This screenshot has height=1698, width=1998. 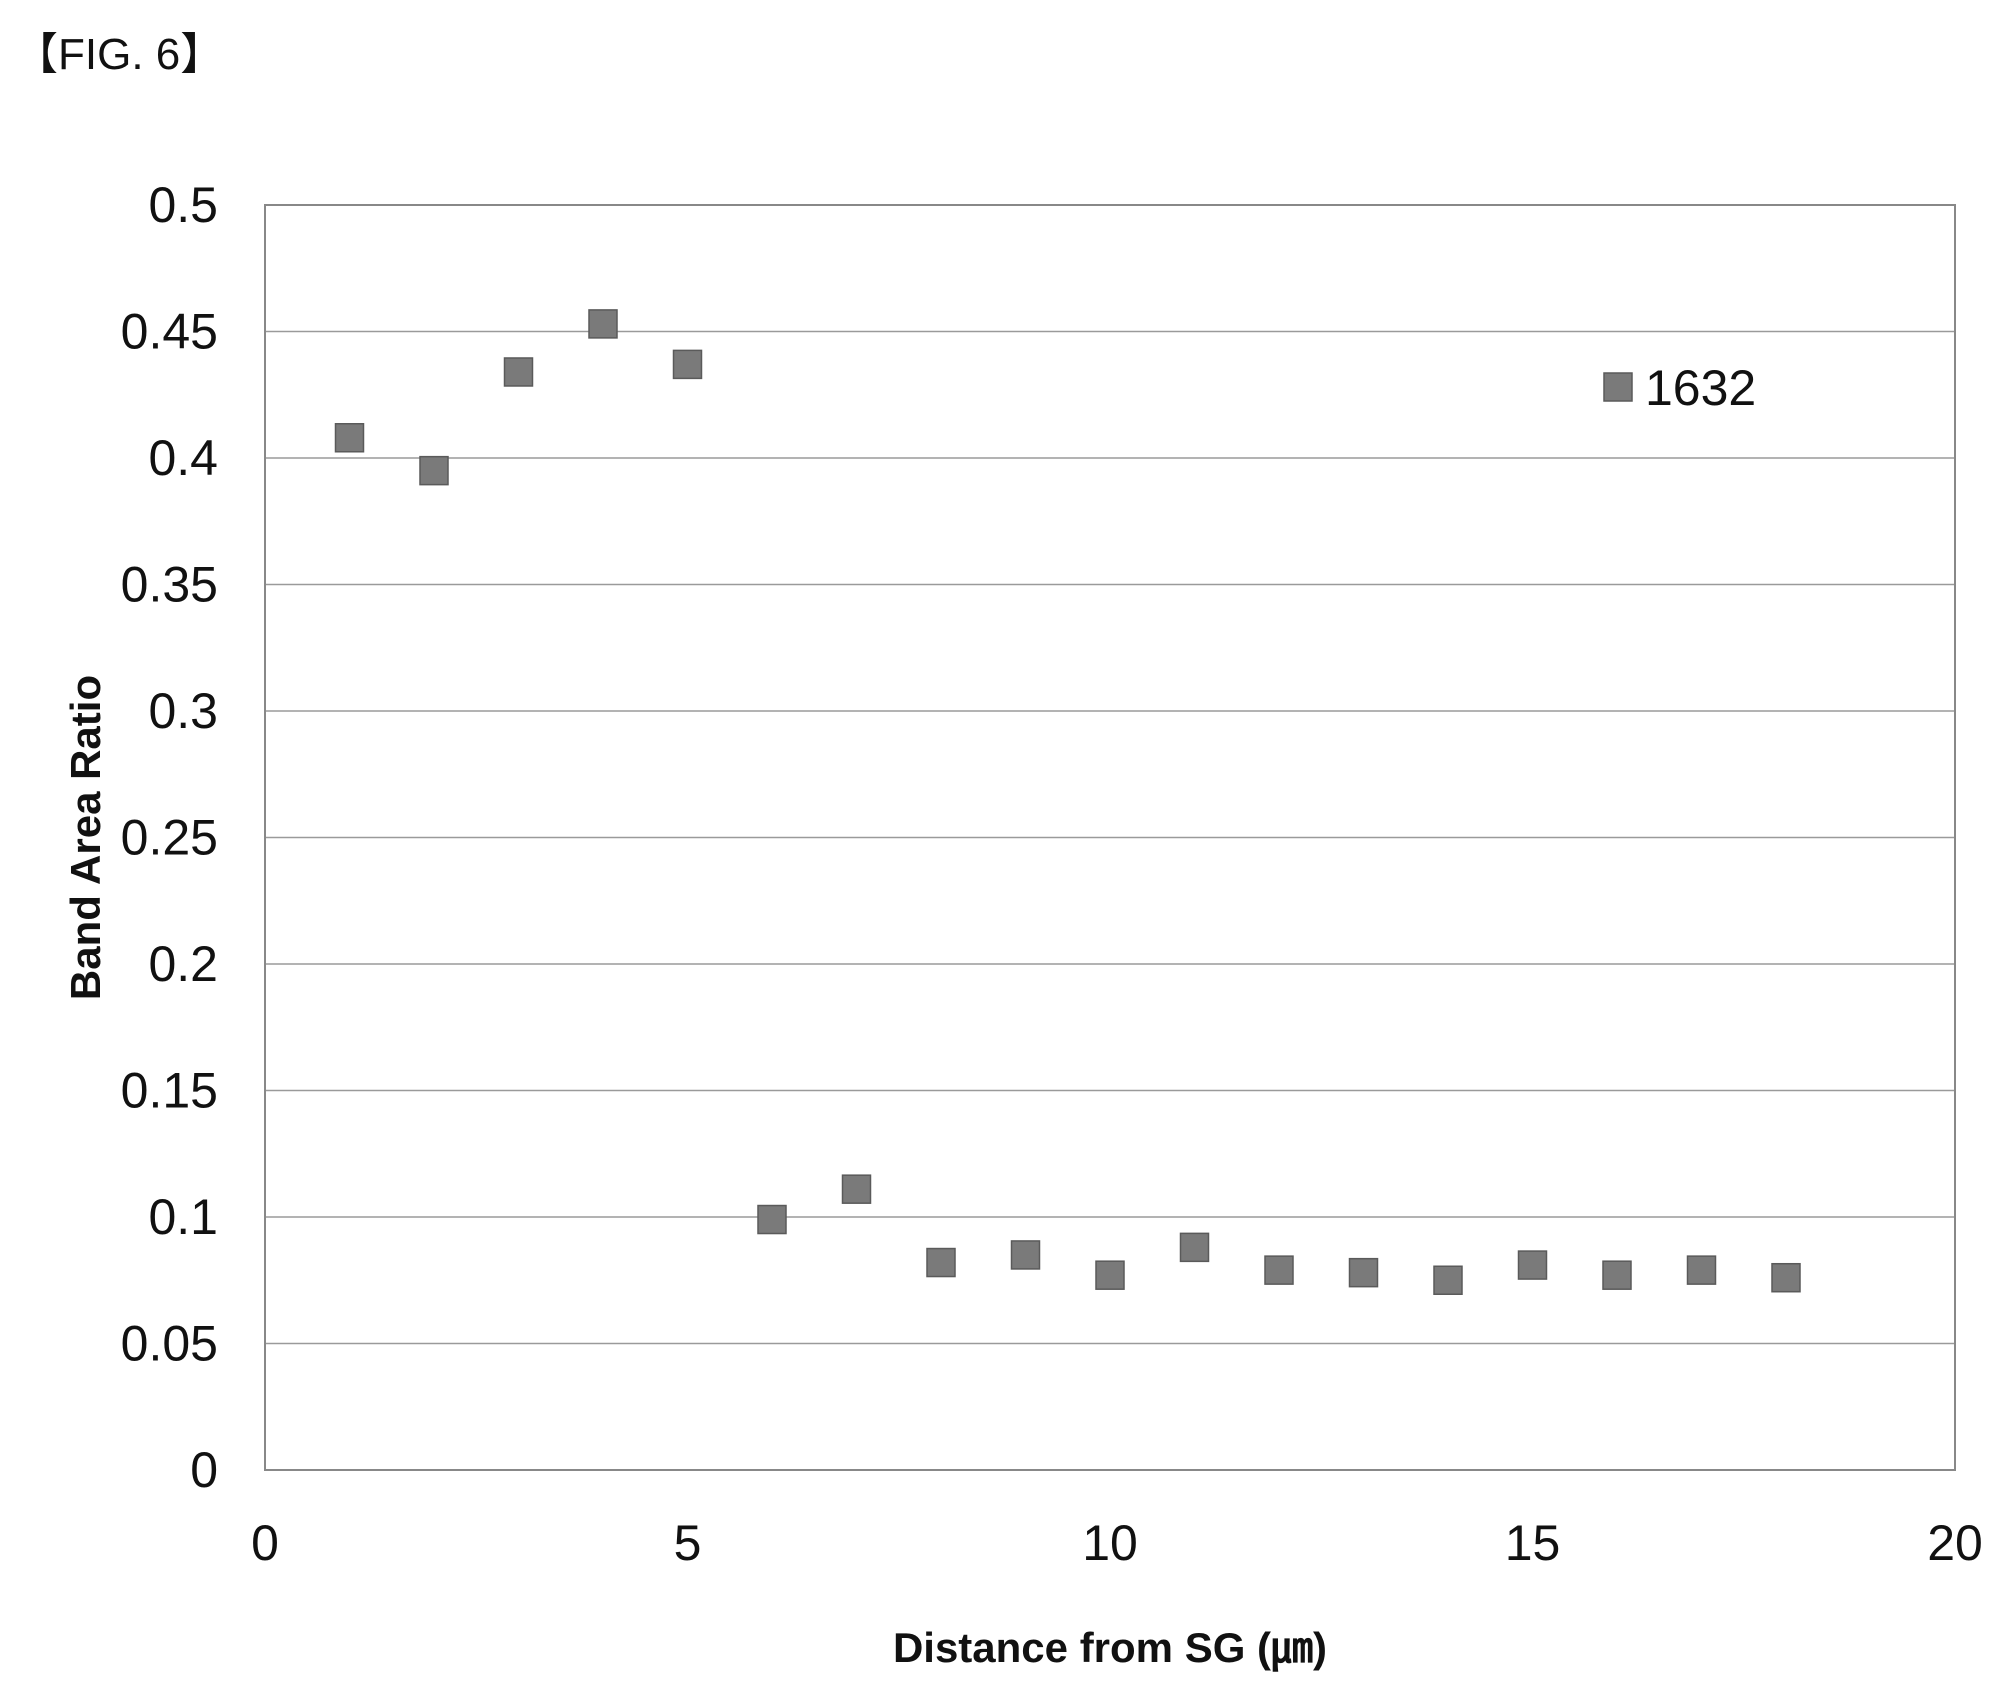 I want to click on y-tick-label: 0.25, so click(x=169, y=838).